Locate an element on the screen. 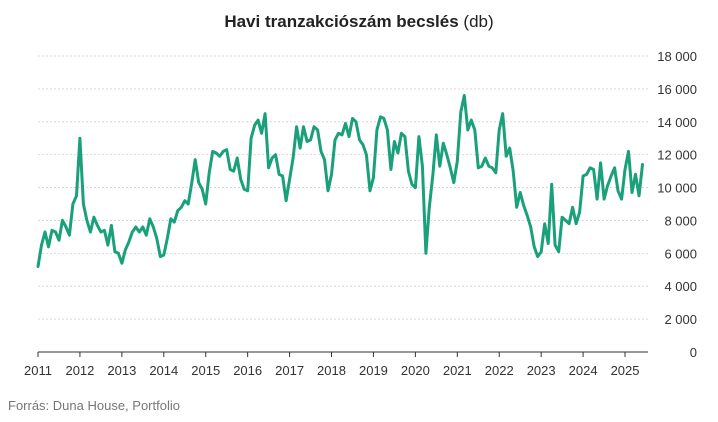 Image resolution: width=718 pixels, height=422 pixels. x-tick-label: 2014 is located at coordinates (163, 370).